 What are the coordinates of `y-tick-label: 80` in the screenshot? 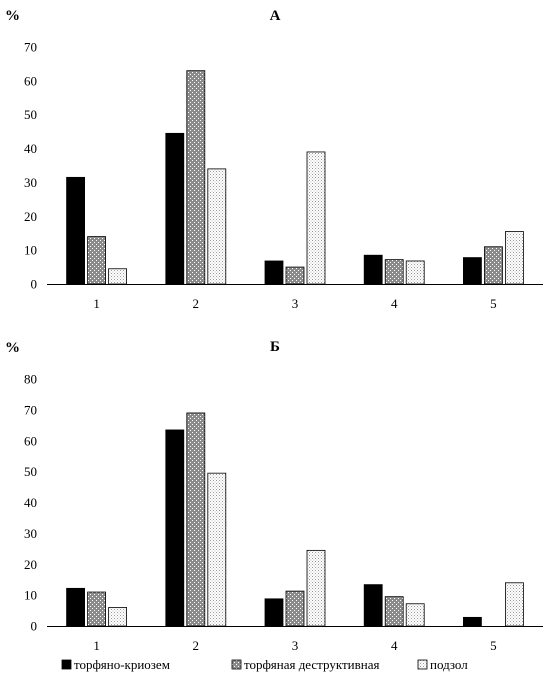 It's located at (30, 379).